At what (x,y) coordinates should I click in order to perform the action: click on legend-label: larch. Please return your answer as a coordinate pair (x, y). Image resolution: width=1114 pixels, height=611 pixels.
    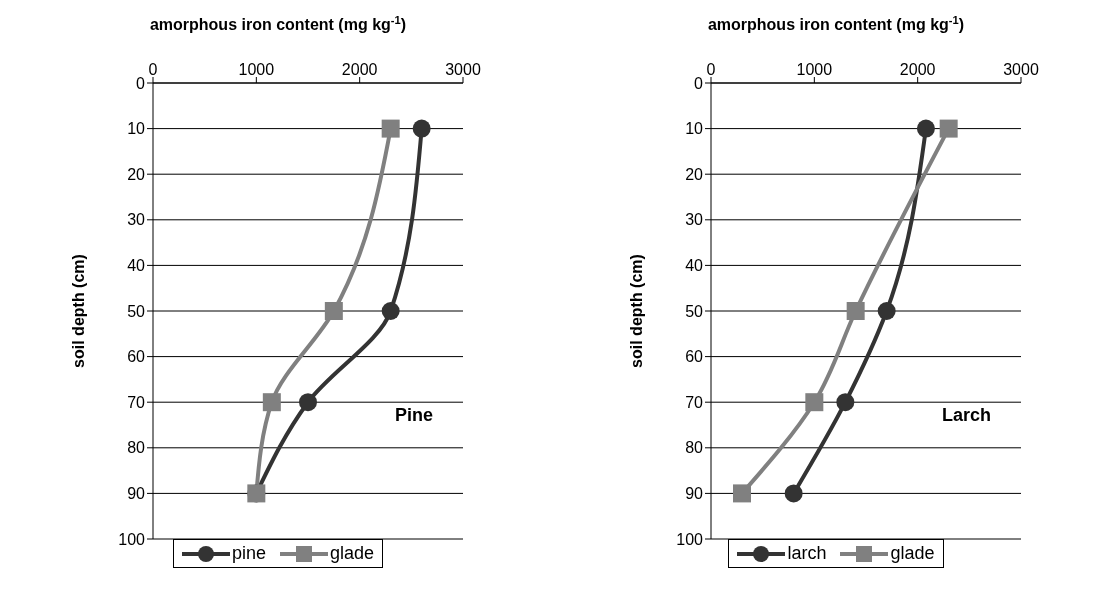
    Looking at the image, I should click on (806, 553).